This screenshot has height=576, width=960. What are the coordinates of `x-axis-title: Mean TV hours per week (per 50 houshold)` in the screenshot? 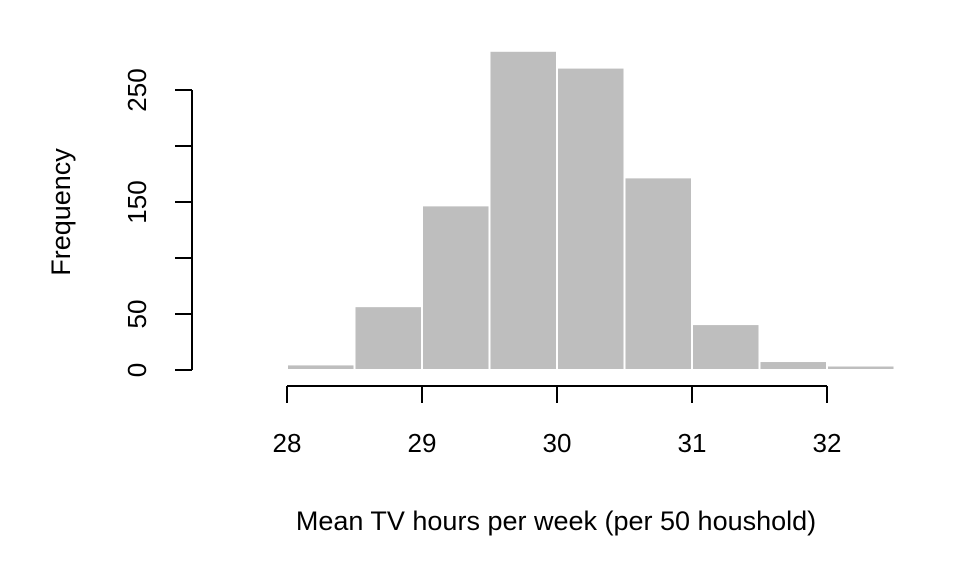 It's located at (556, 521).